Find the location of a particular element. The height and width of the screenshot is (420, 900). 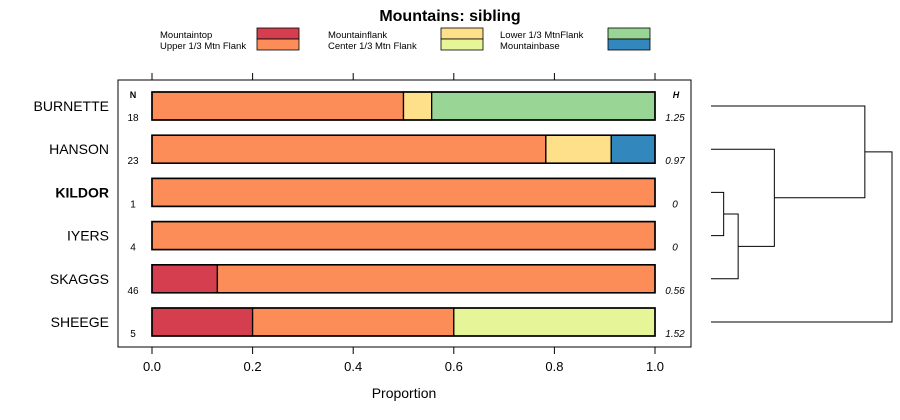

legend-label: Mountainbase is located at coordinates (530, 46).